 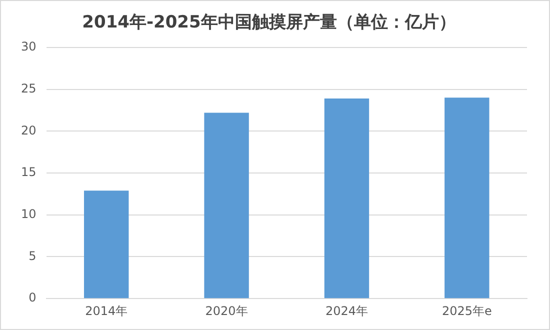 I want to click on y-tick-label: 15, so click(x=28, y=172).